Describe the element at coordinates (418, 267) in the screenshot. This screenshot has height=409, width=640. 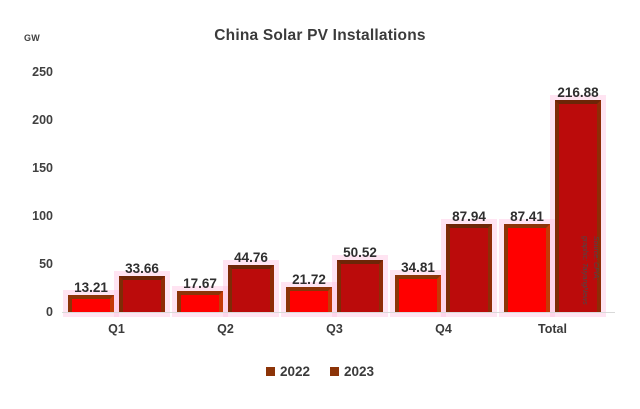
I see `bar-value-label: 34.81` at that location.